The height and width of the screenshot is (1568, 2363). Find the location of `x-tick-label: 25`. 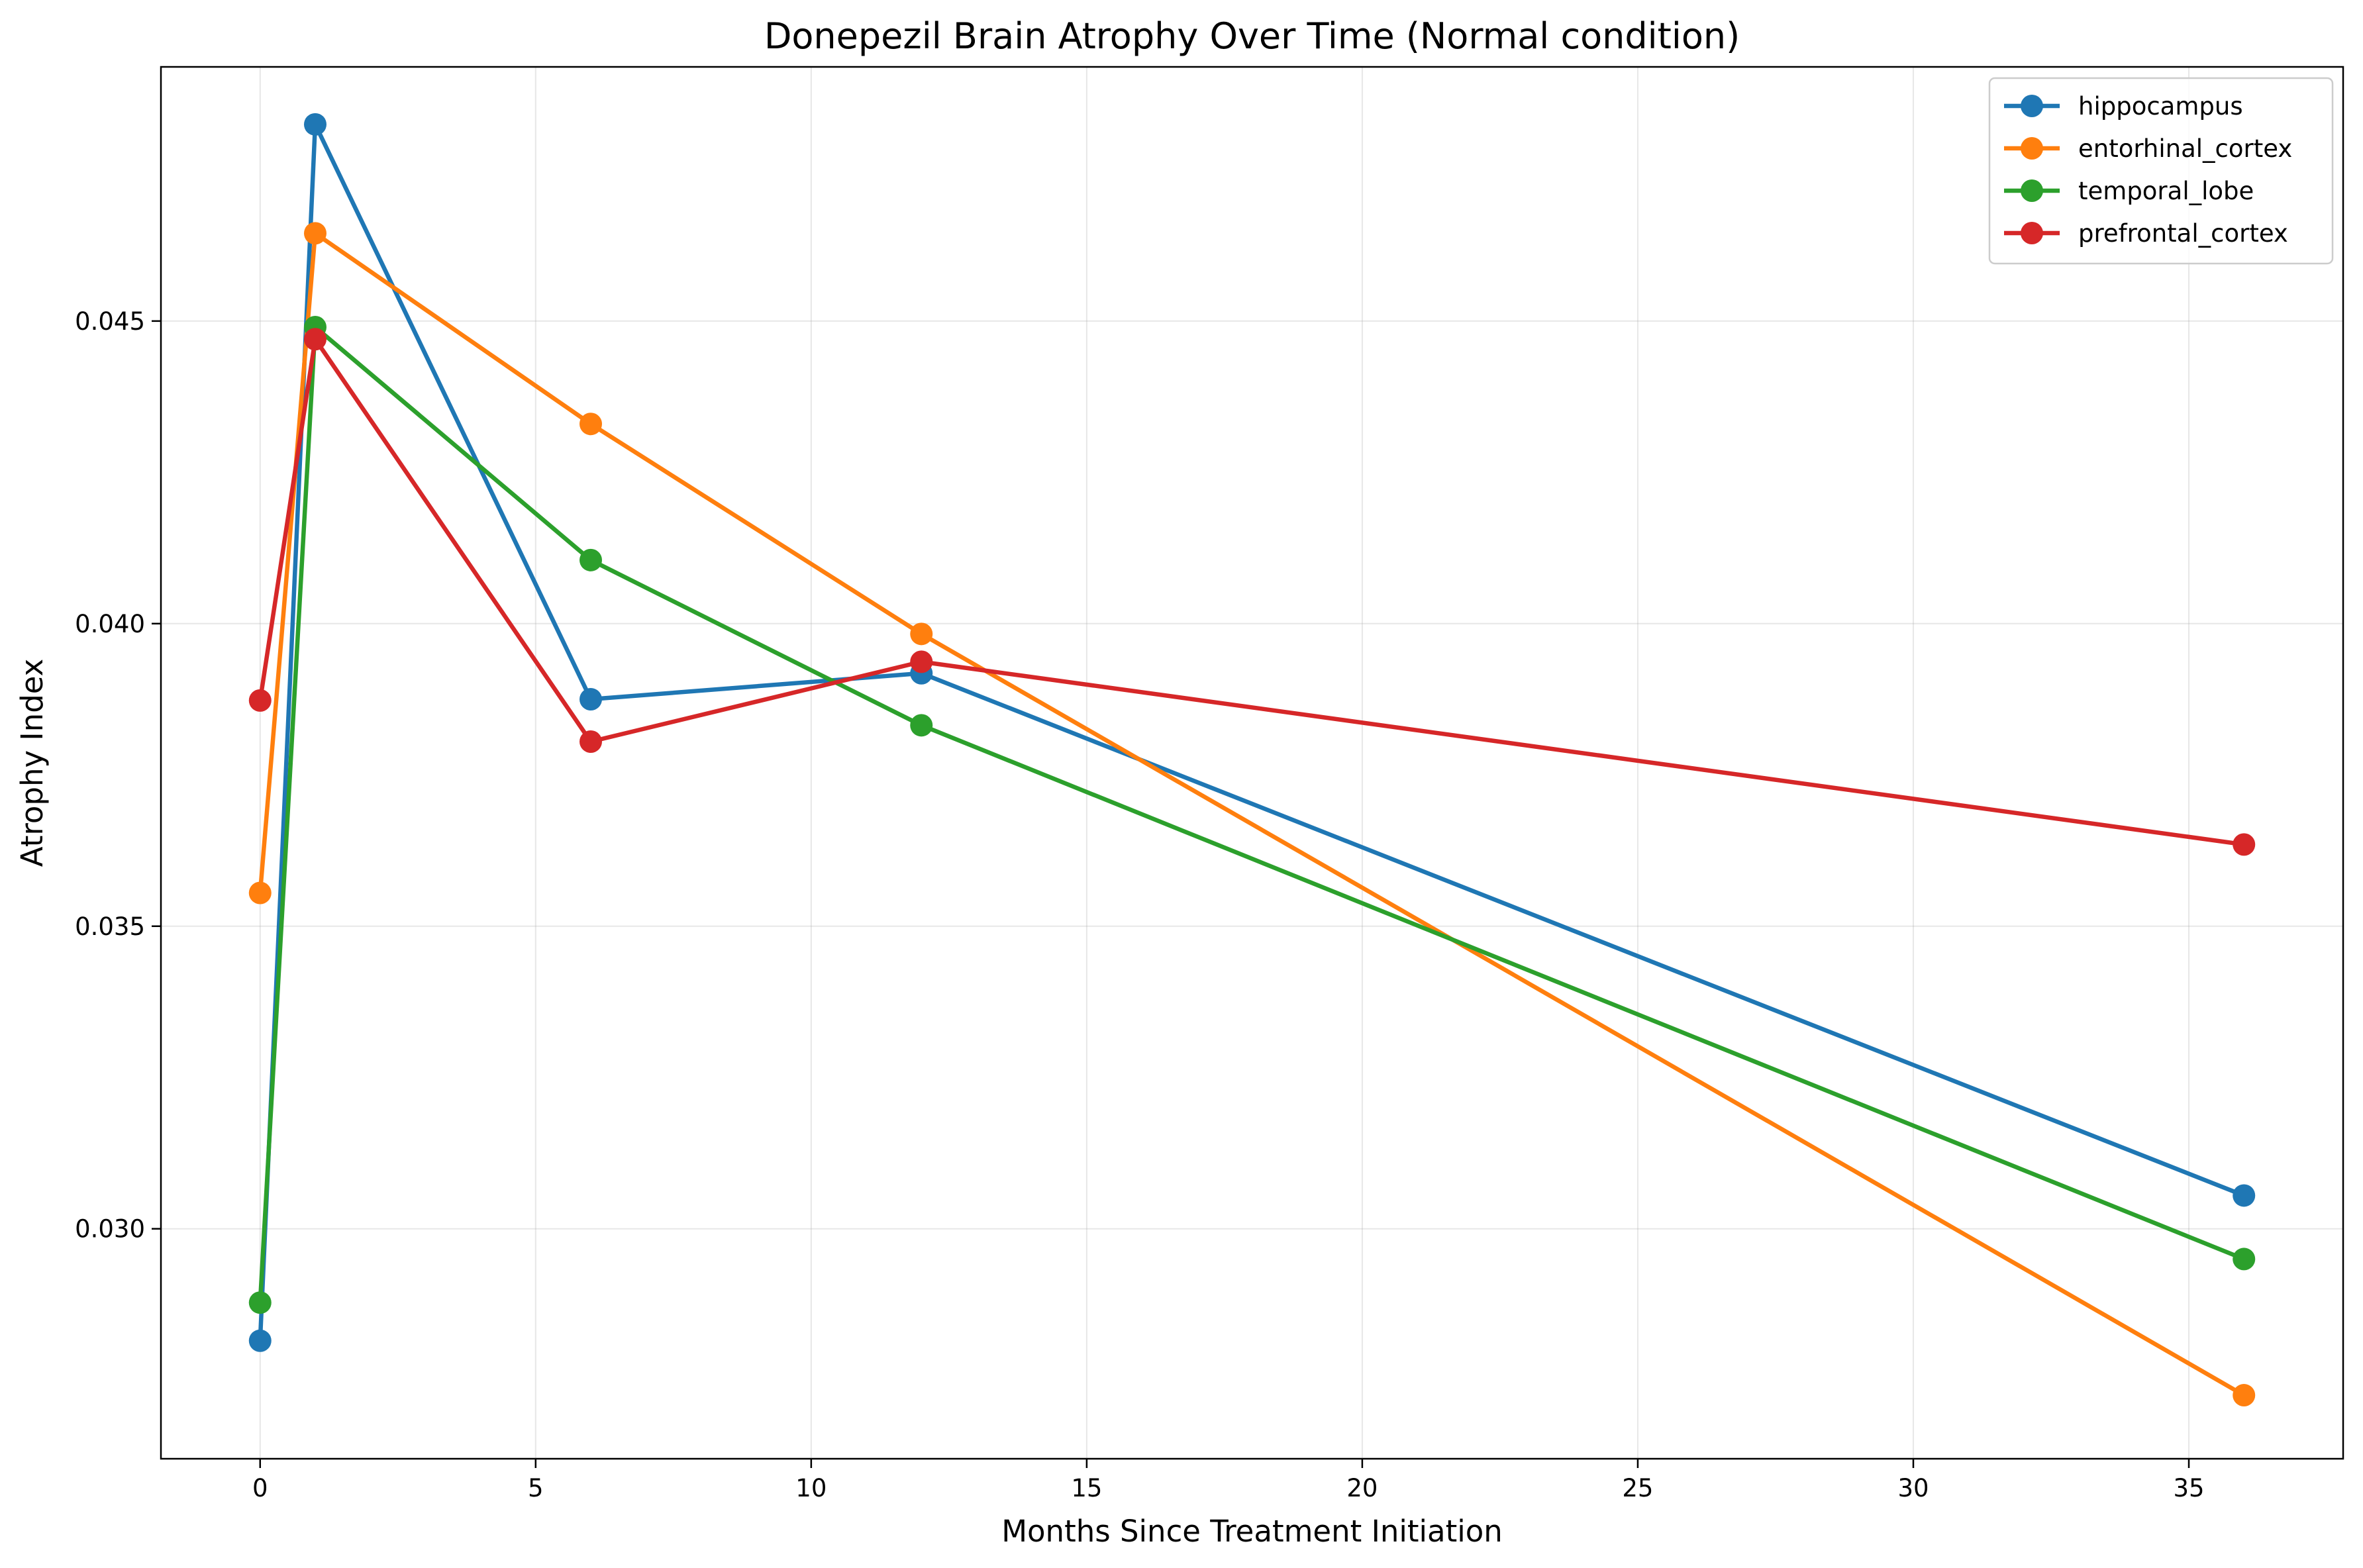

x-tick-label: 25 is located at coordinates (1638, 1488).